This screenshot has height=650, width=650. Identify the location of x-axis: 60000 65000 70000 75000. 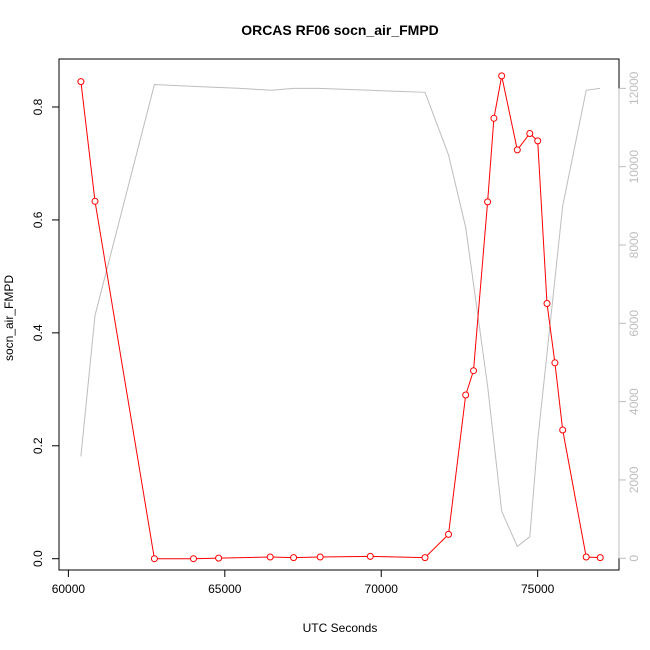
(303, 582).